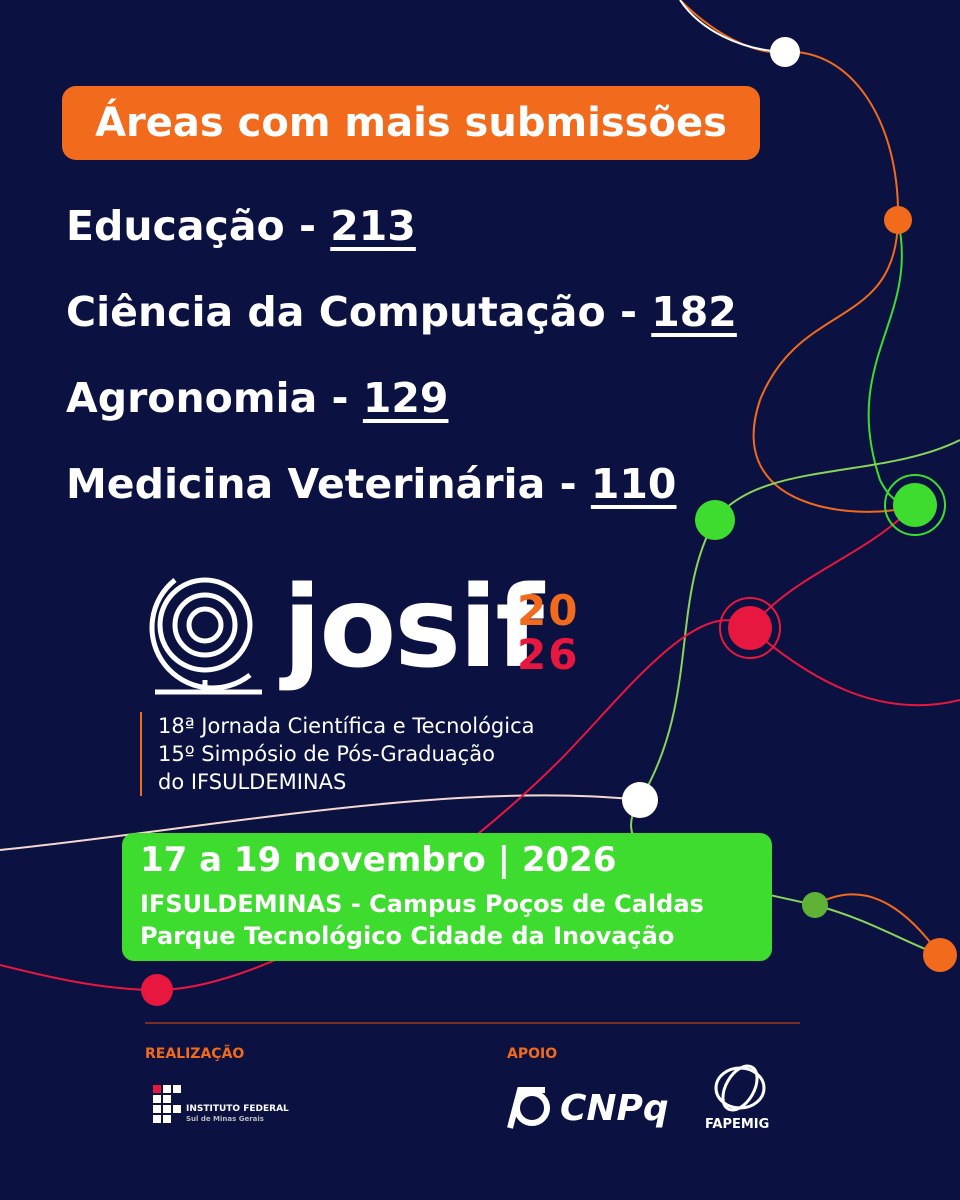 This screenshot has height=1200, width=960. I want to click on area-count: 182, so click(694, 312).